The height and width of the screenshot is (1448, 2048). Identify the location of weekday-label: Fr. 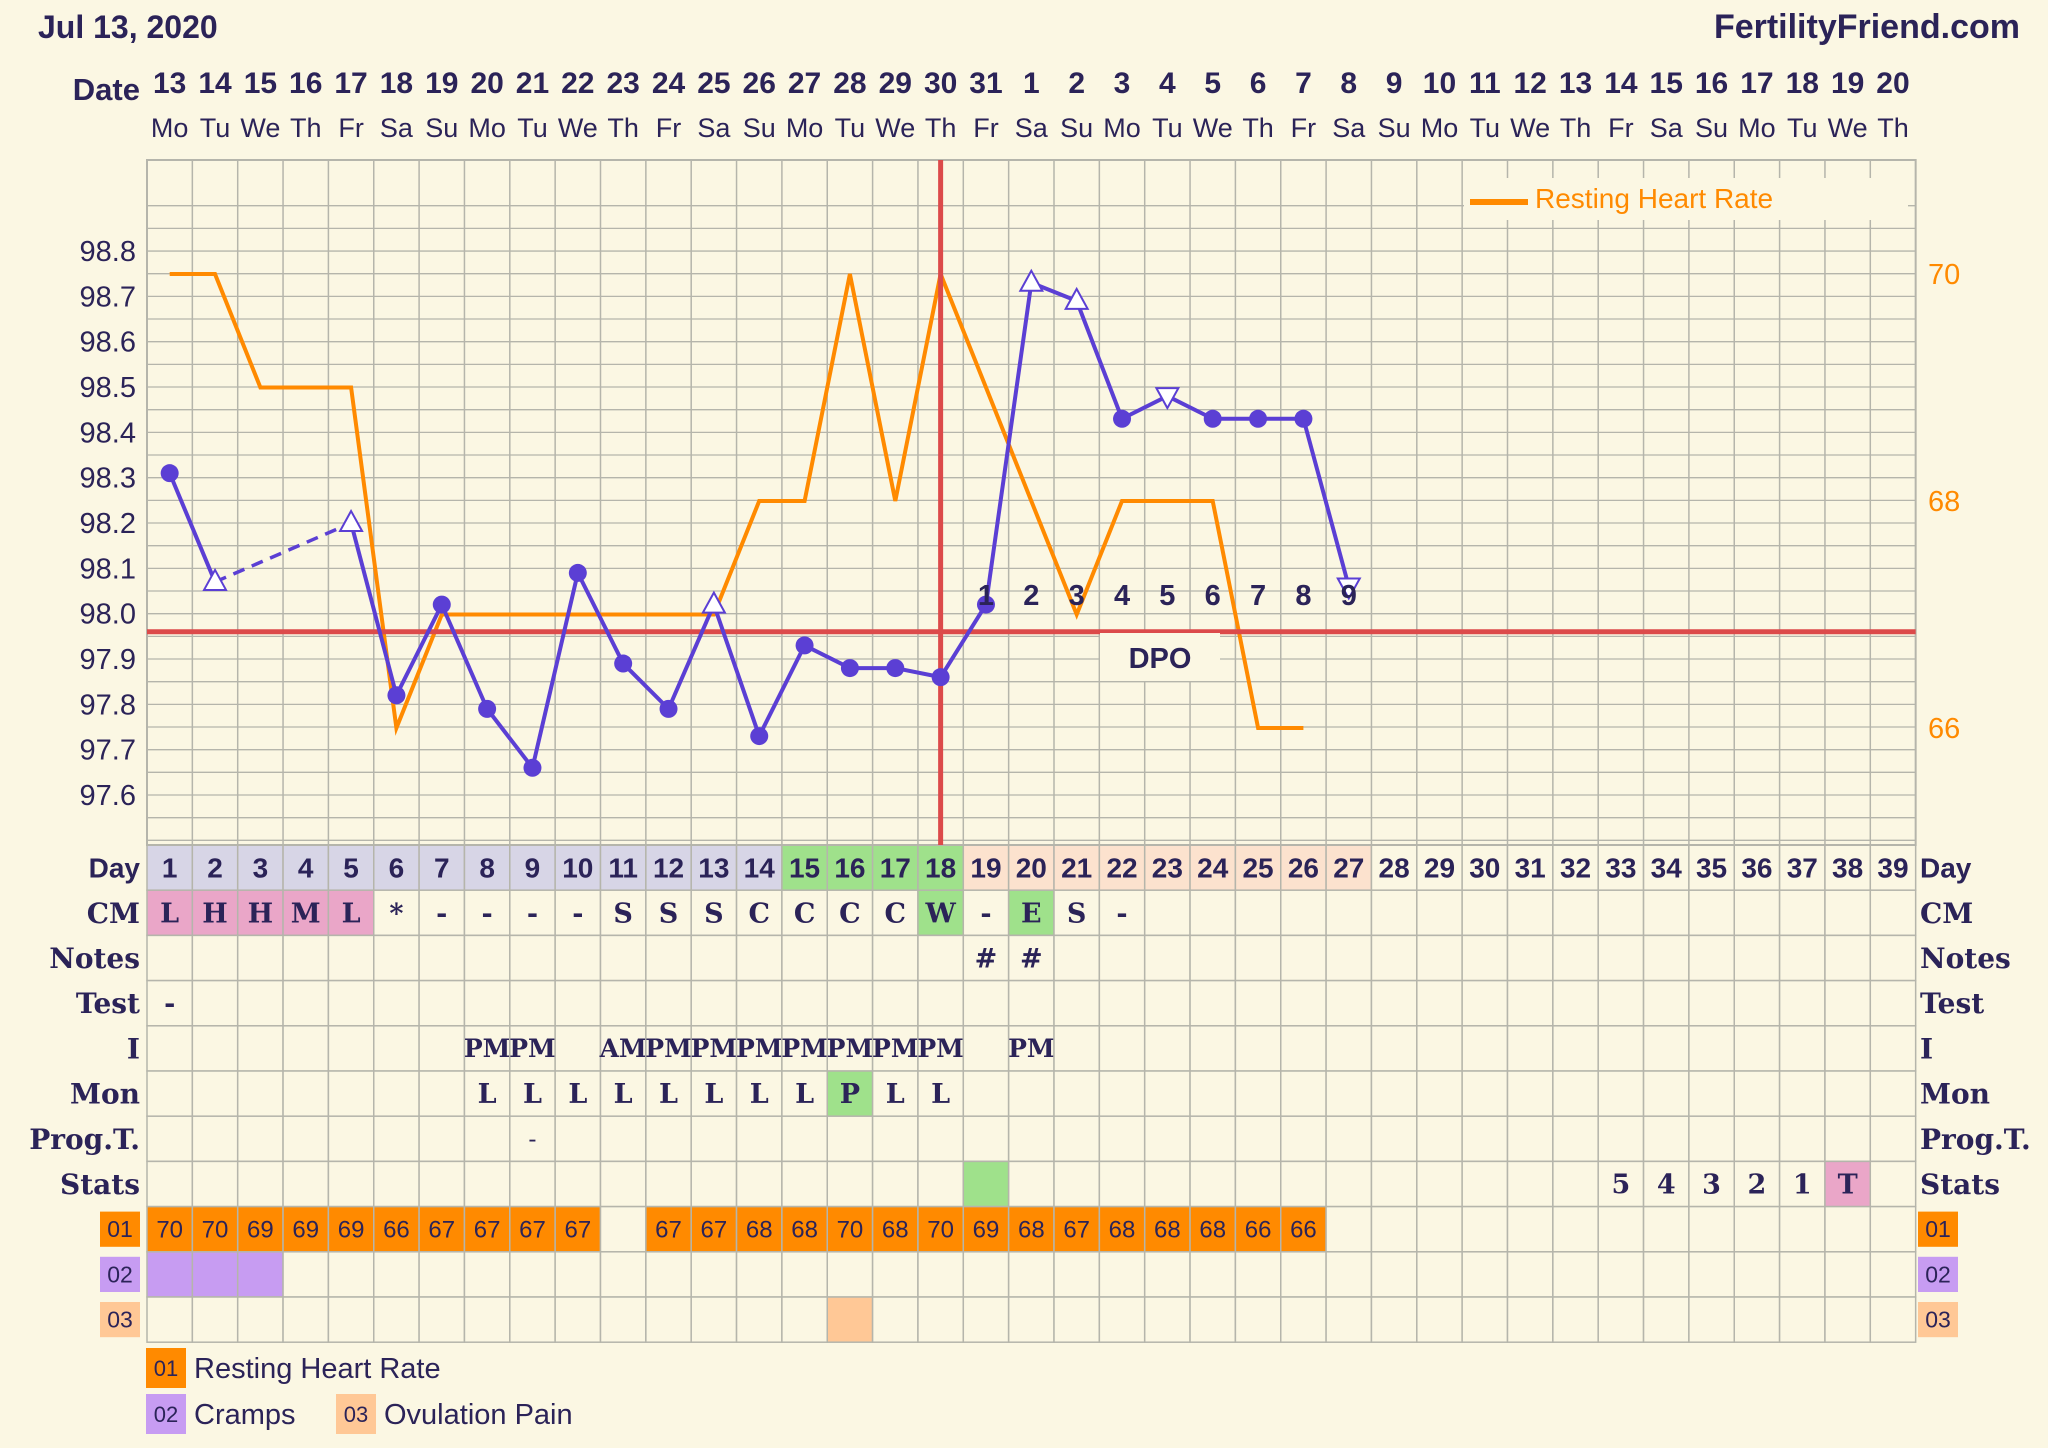
(1620, 128).